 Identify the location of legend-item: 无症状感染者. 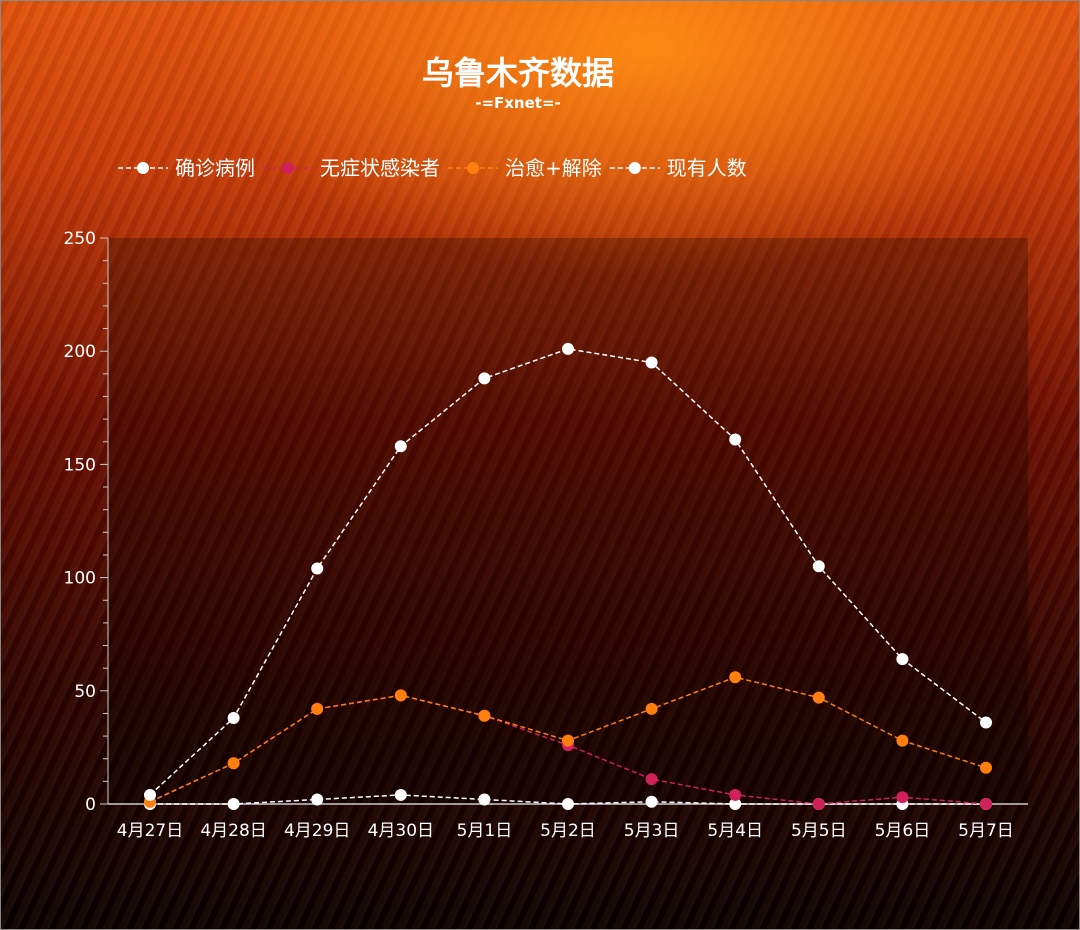
(351, 168).